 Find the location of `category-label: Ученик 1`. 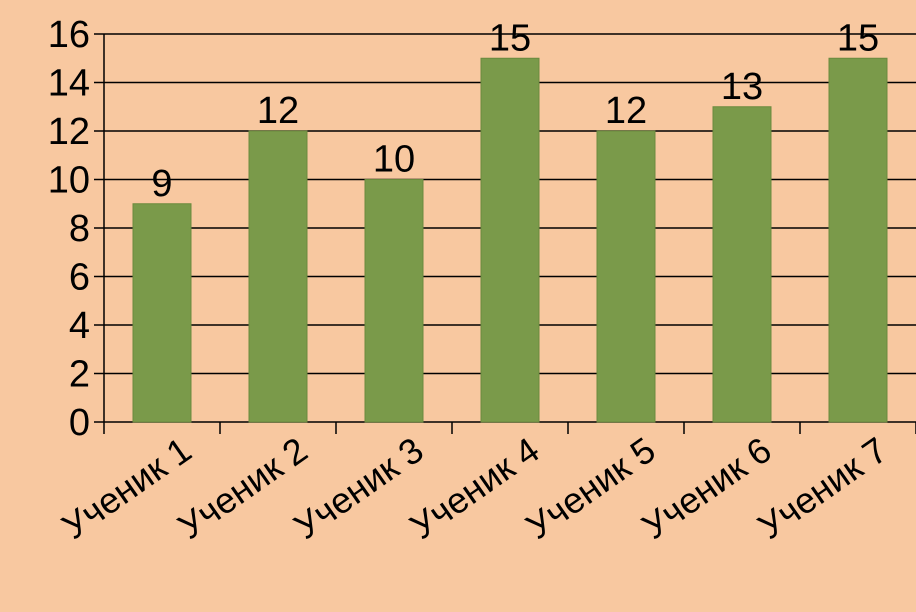

category-label: Ученик 1 is located at coordinates (126, 488).